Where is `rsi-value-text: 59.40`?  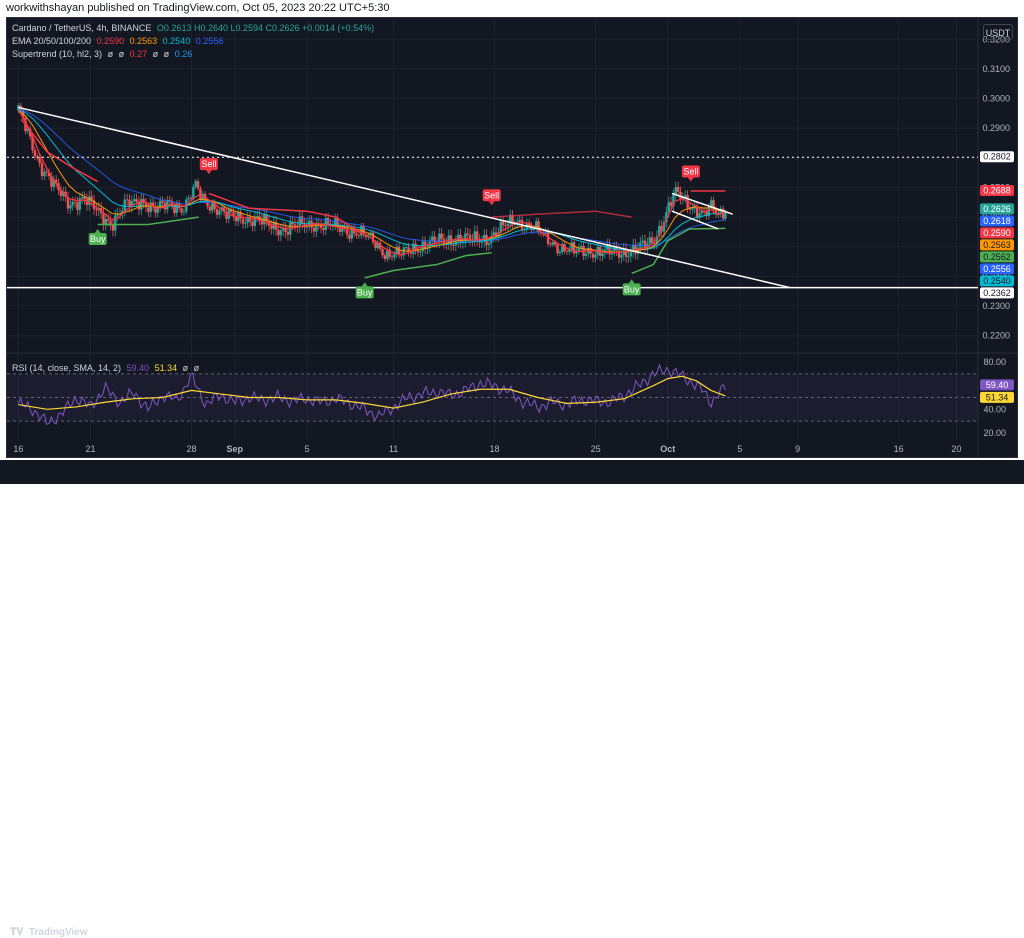 rsi-value-text: 59.40 is located at coordinates (997, 385).